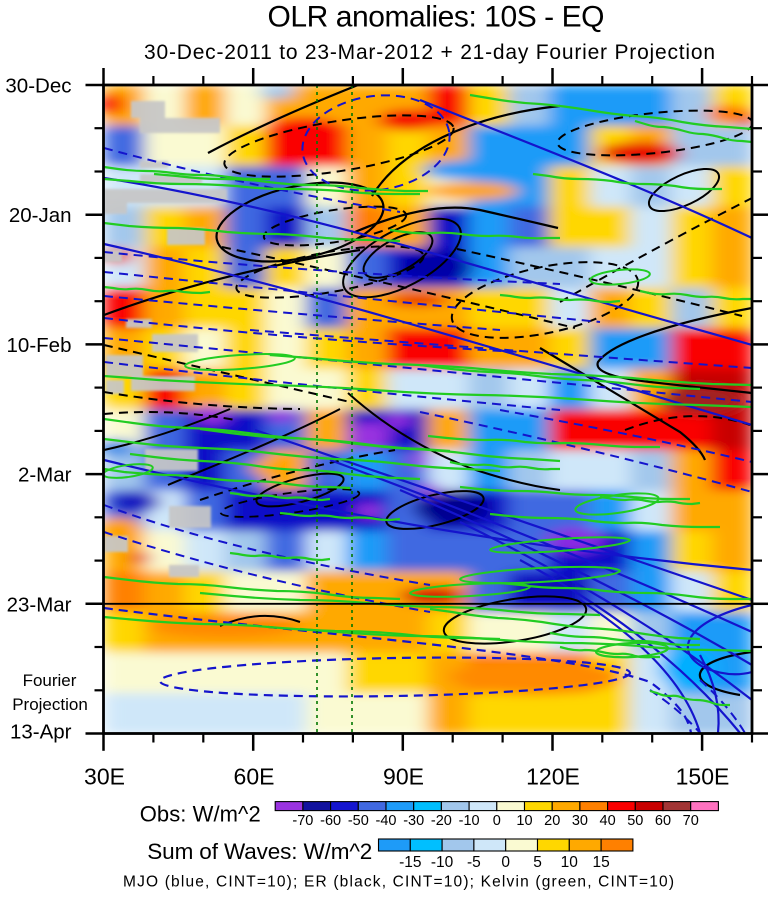  What do you see at coordinates (635, 821) in the screenshot?
I see `svg-text: 50` at bounding box center [635, 821].